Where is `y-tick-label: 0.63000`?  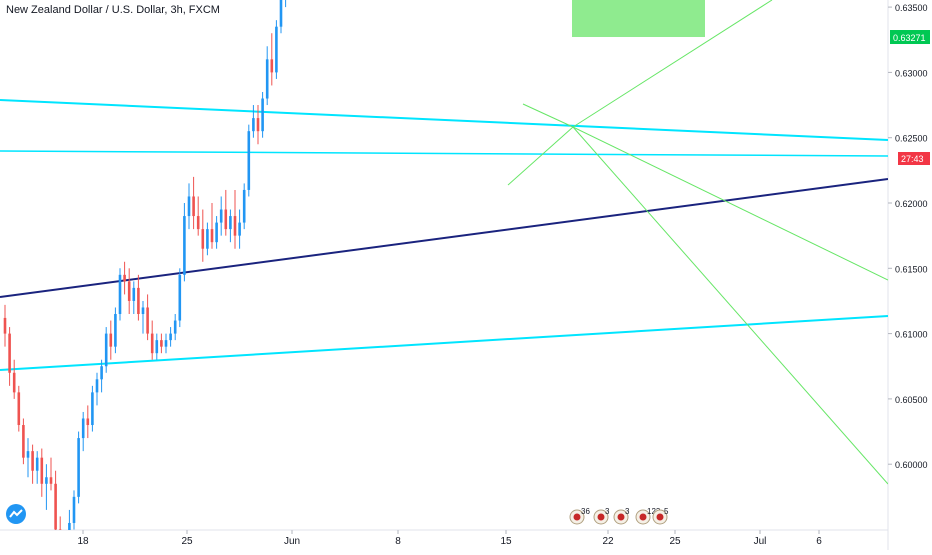 y-tick-label: 0.63000 is located at coordinates (911, 73).